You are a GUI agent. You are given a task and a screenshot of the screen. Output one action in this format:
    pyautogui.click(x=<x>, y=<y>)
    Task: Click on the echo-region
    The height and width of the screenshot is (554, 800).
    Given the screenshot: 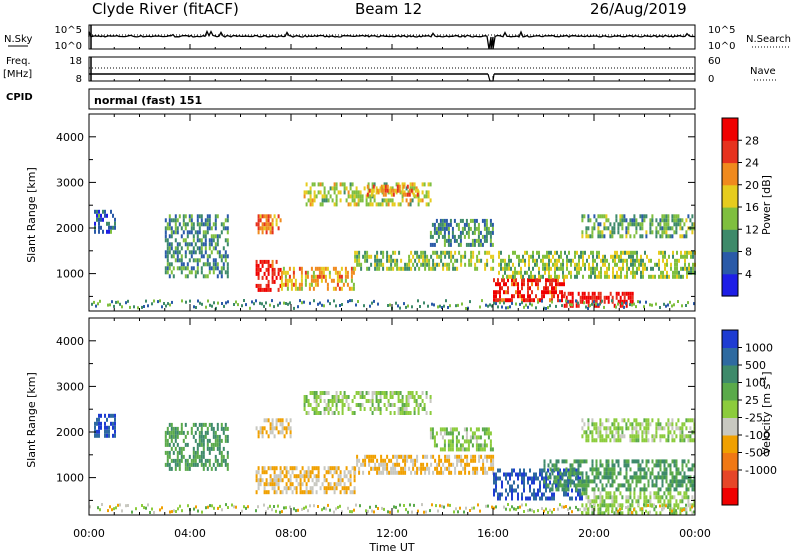 What is the action you would take?
    pyautogui.click(x=367, y=403)
    